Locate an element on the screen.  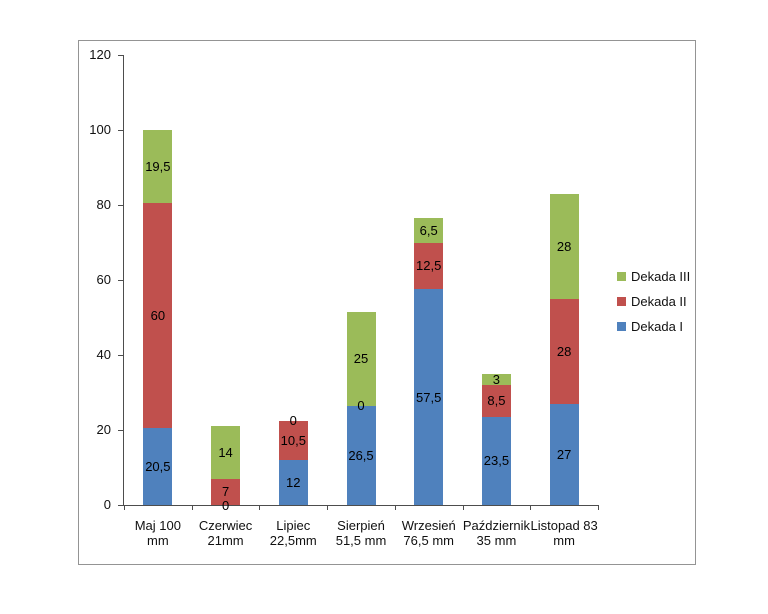
category-label-line1: Sierpień is located at coordinates (361, 525).